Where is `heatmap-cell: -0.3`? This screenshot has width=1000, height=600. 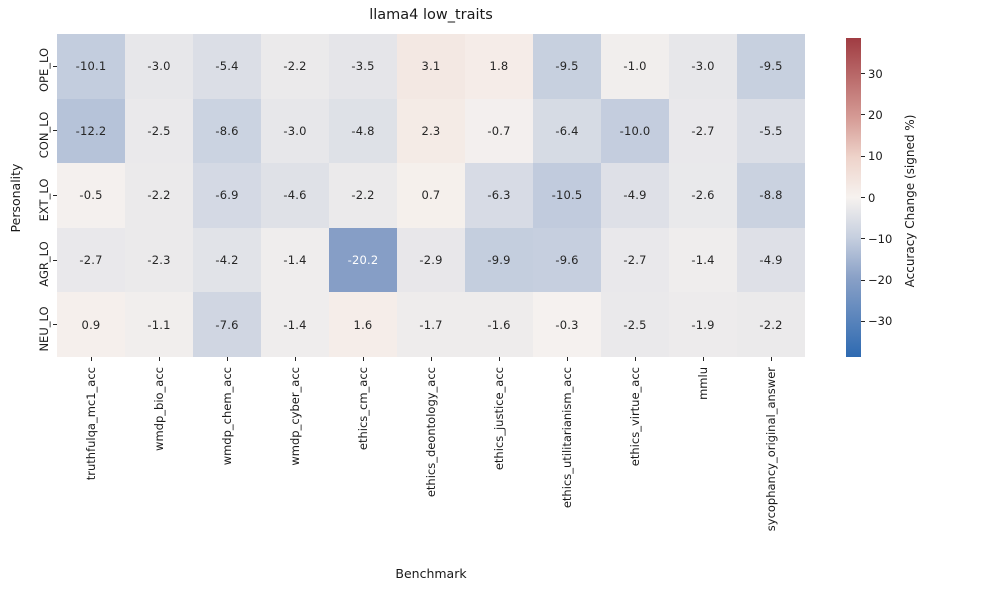 heatmap-cell: -0.3 is located at coordinates (567, 324).